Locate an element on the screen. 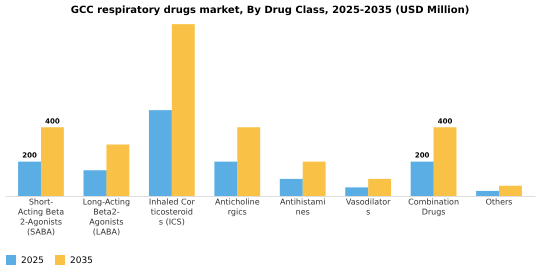 The image size is (560, 280). x-tick-label: Combination Drugs is located at coordinates (434, 207).